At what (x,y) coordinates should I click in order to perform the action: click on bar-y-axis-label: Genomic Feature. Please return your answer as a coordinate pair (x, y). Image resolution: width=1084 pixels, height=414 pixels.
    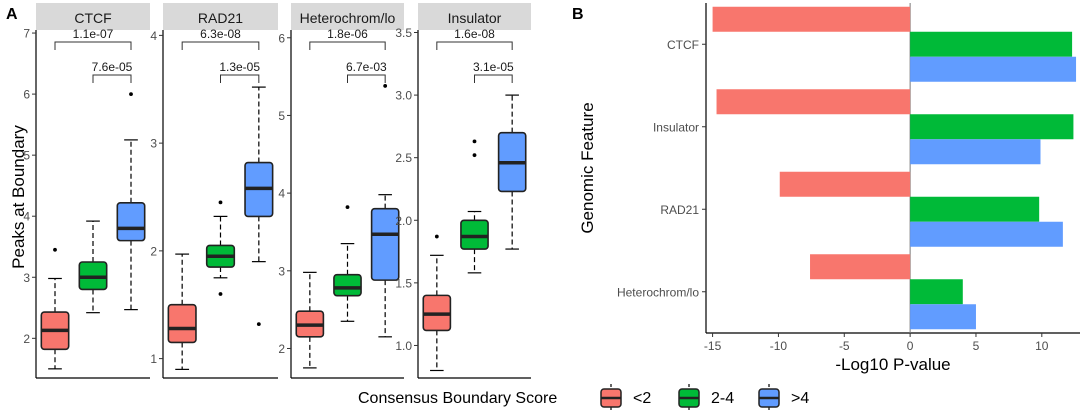
    Looking at the image, I should click on (587, 167).